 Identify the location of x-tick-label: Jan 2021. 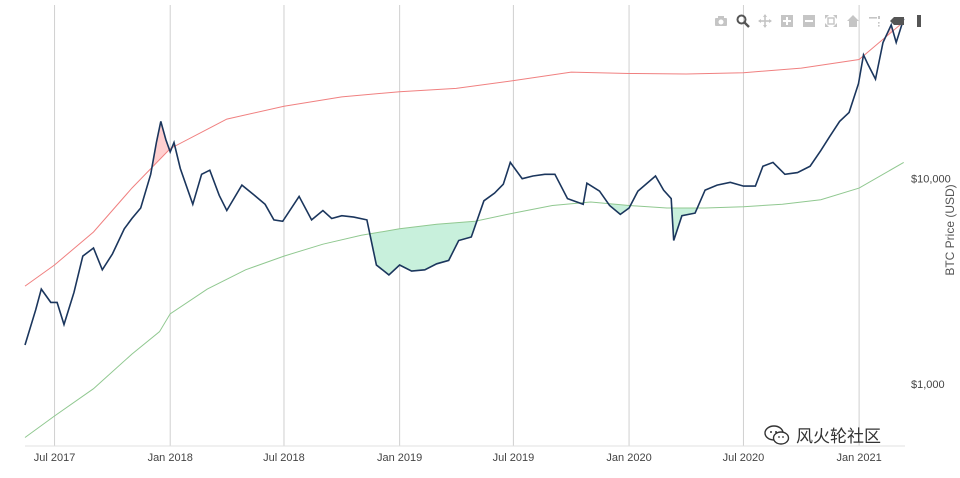
(858, 458).